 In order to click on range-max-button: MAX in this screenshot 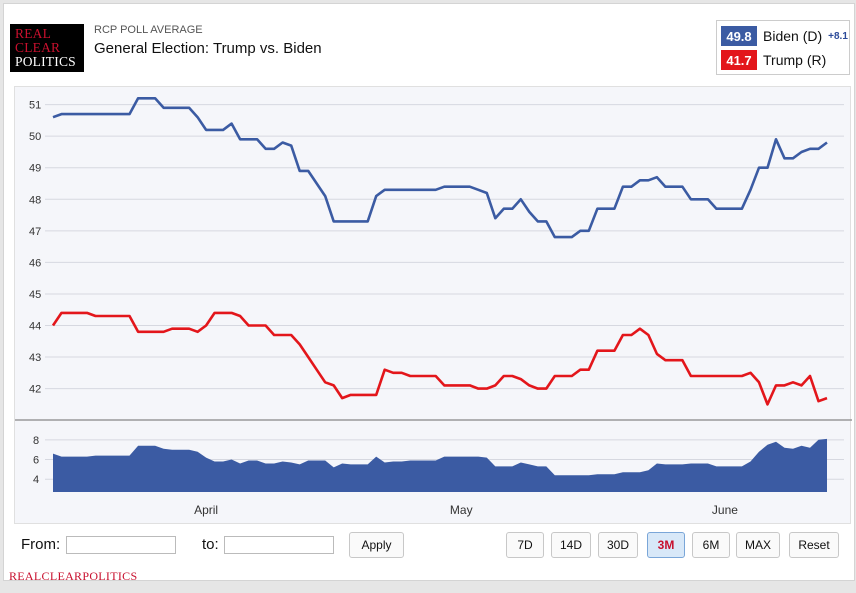, I will do `click(758, 545)`.